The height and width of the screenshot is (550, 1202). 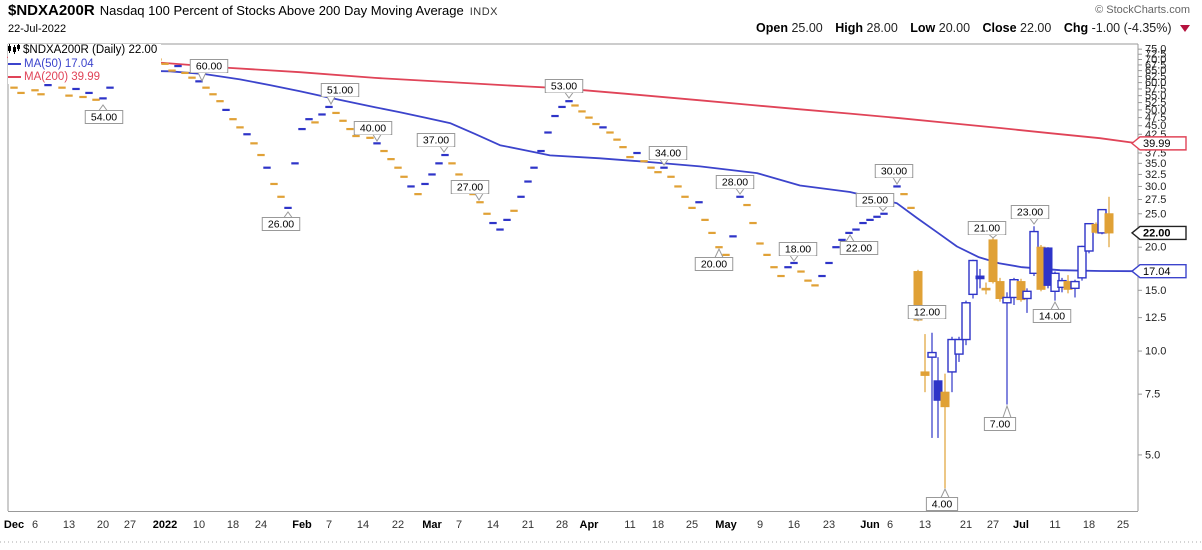 What do you see at coordinates (1155, 89) in the screenshot?
I see `svg-text: 57.5` at bounding box center [1155, 89].